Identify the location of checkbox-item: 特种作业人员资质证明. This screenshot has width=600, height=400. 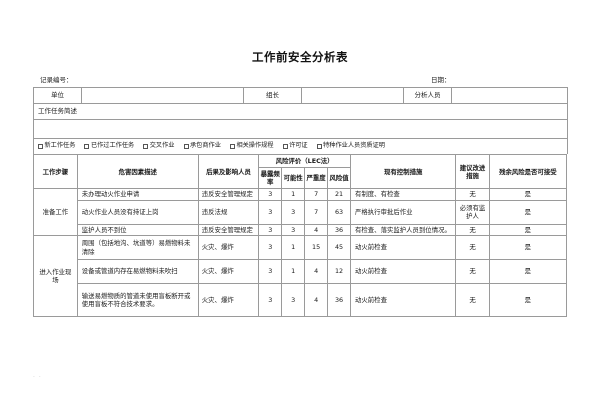
(350, 146).